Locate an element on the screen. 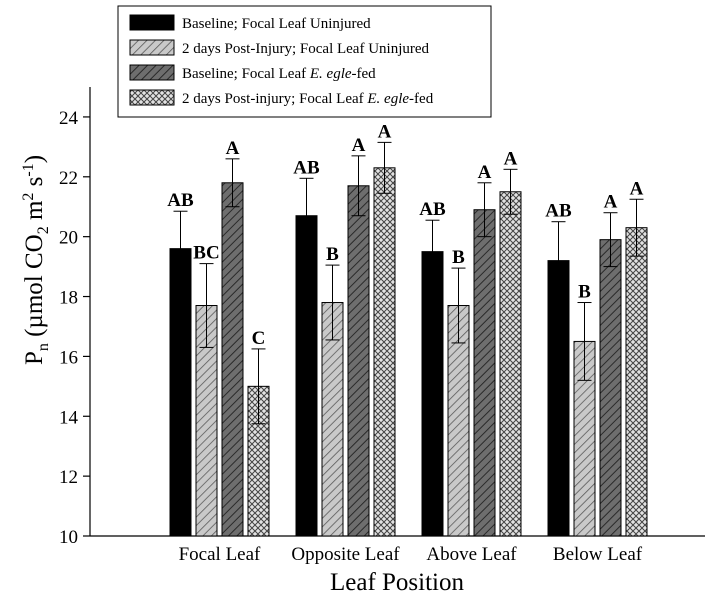 Image resolution: width=724 pixels, height=596 pixels. legend-box is located at coordinates (304, 61).